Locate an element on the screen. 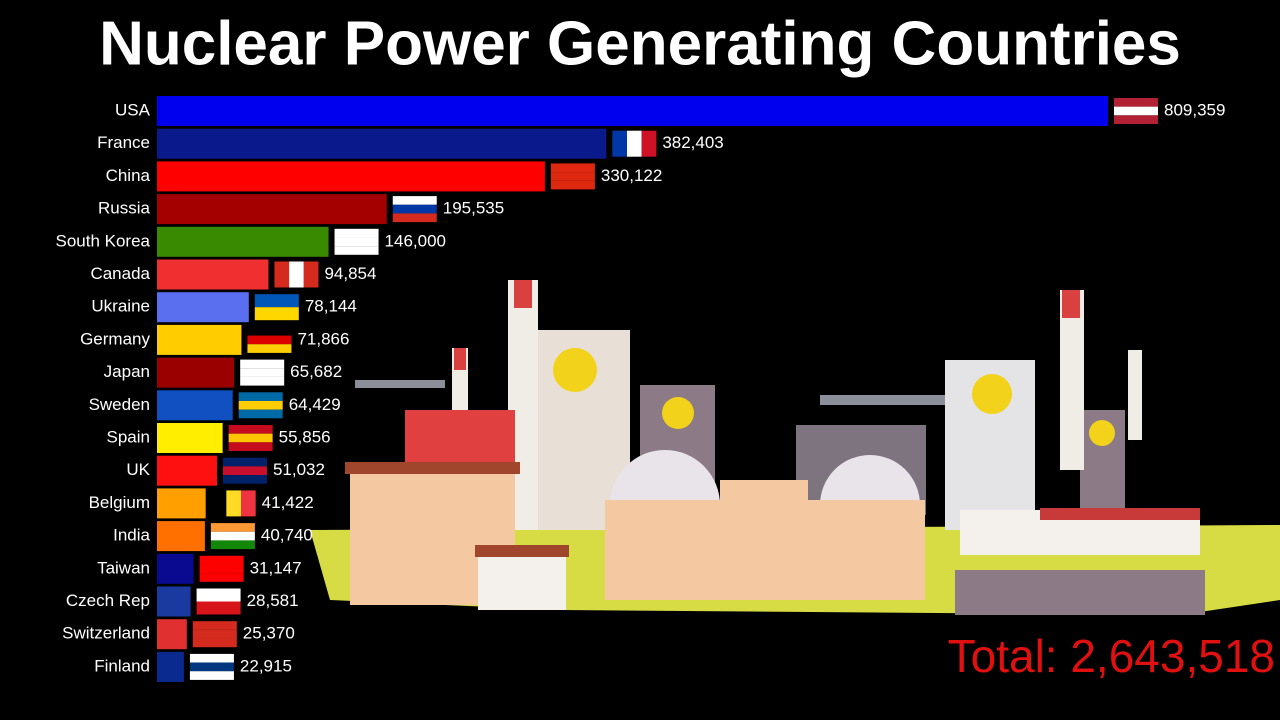  y-tick-label: Canada is located at coordinates (120, 273).